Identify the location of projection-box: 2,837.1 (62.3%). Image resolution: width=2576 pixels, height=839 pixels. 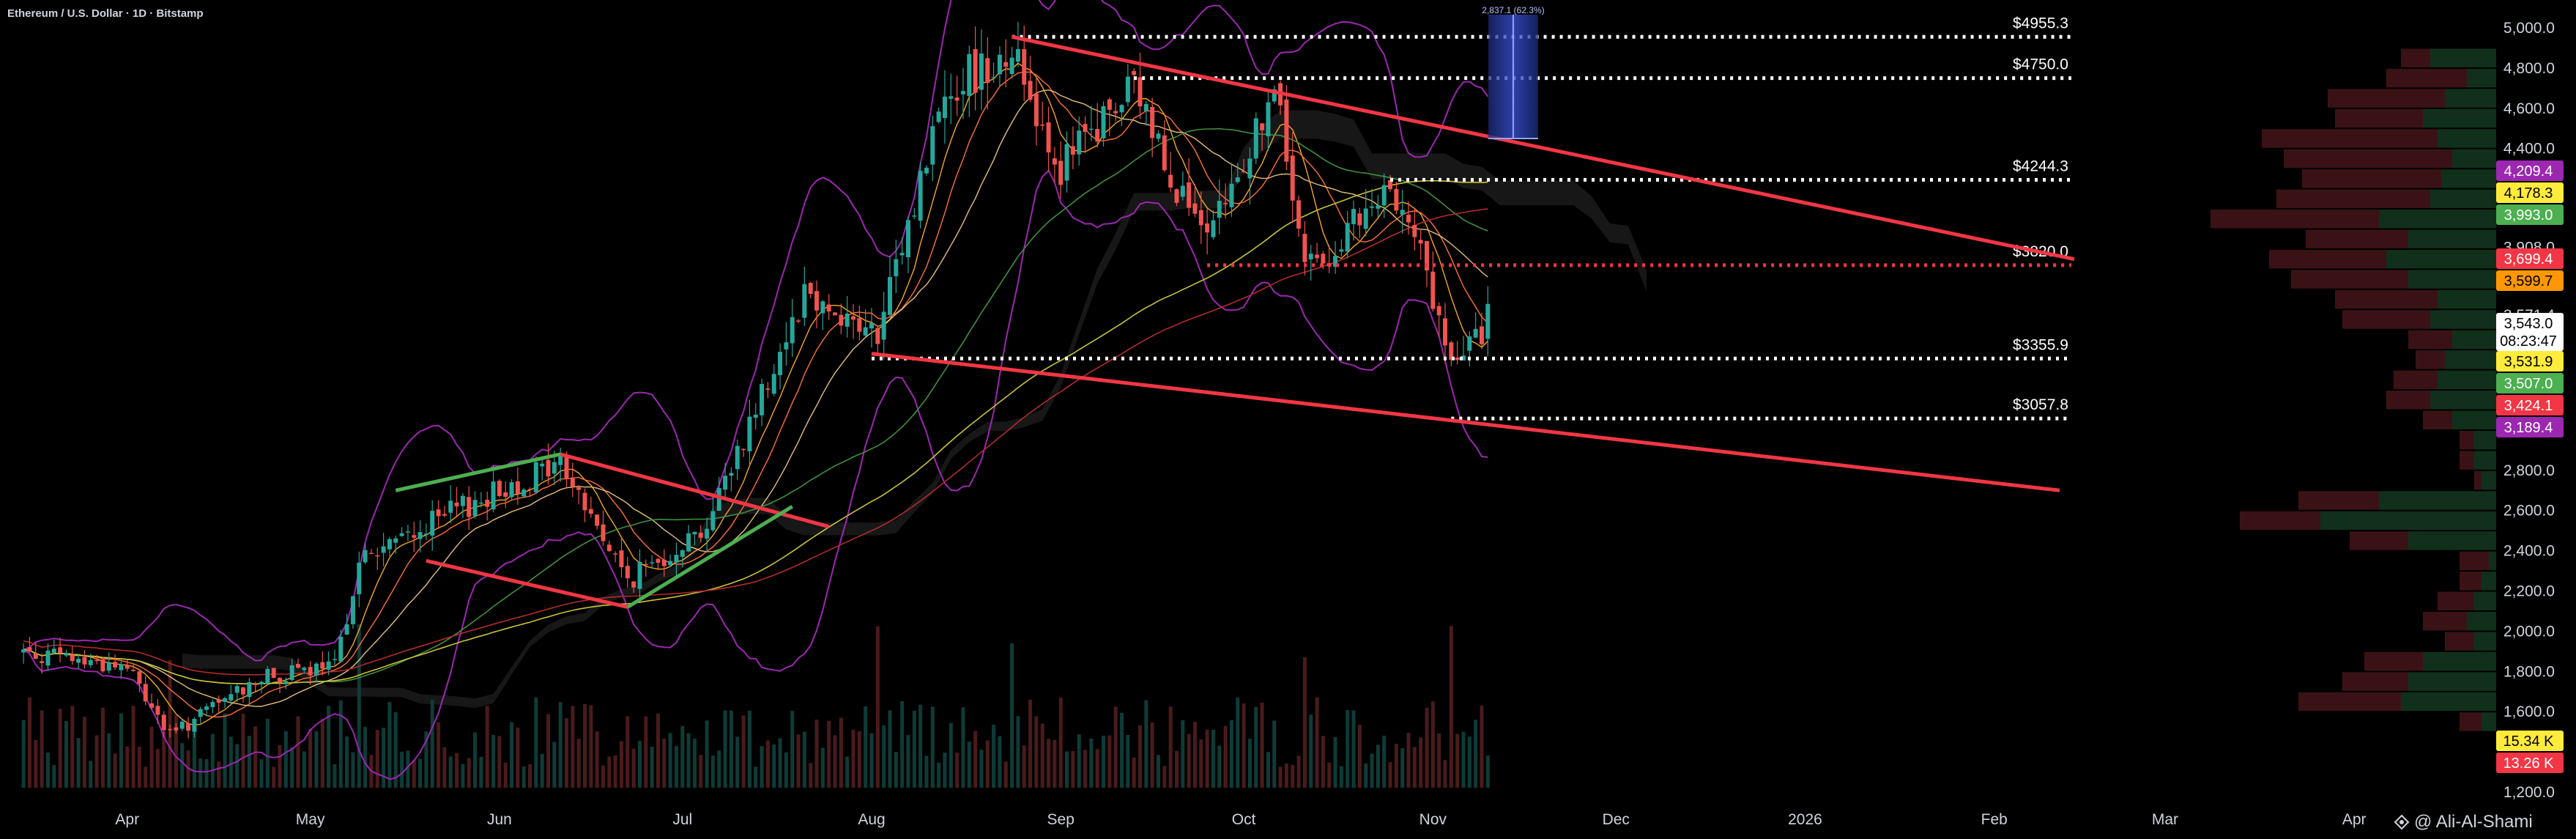
(1513, 72).